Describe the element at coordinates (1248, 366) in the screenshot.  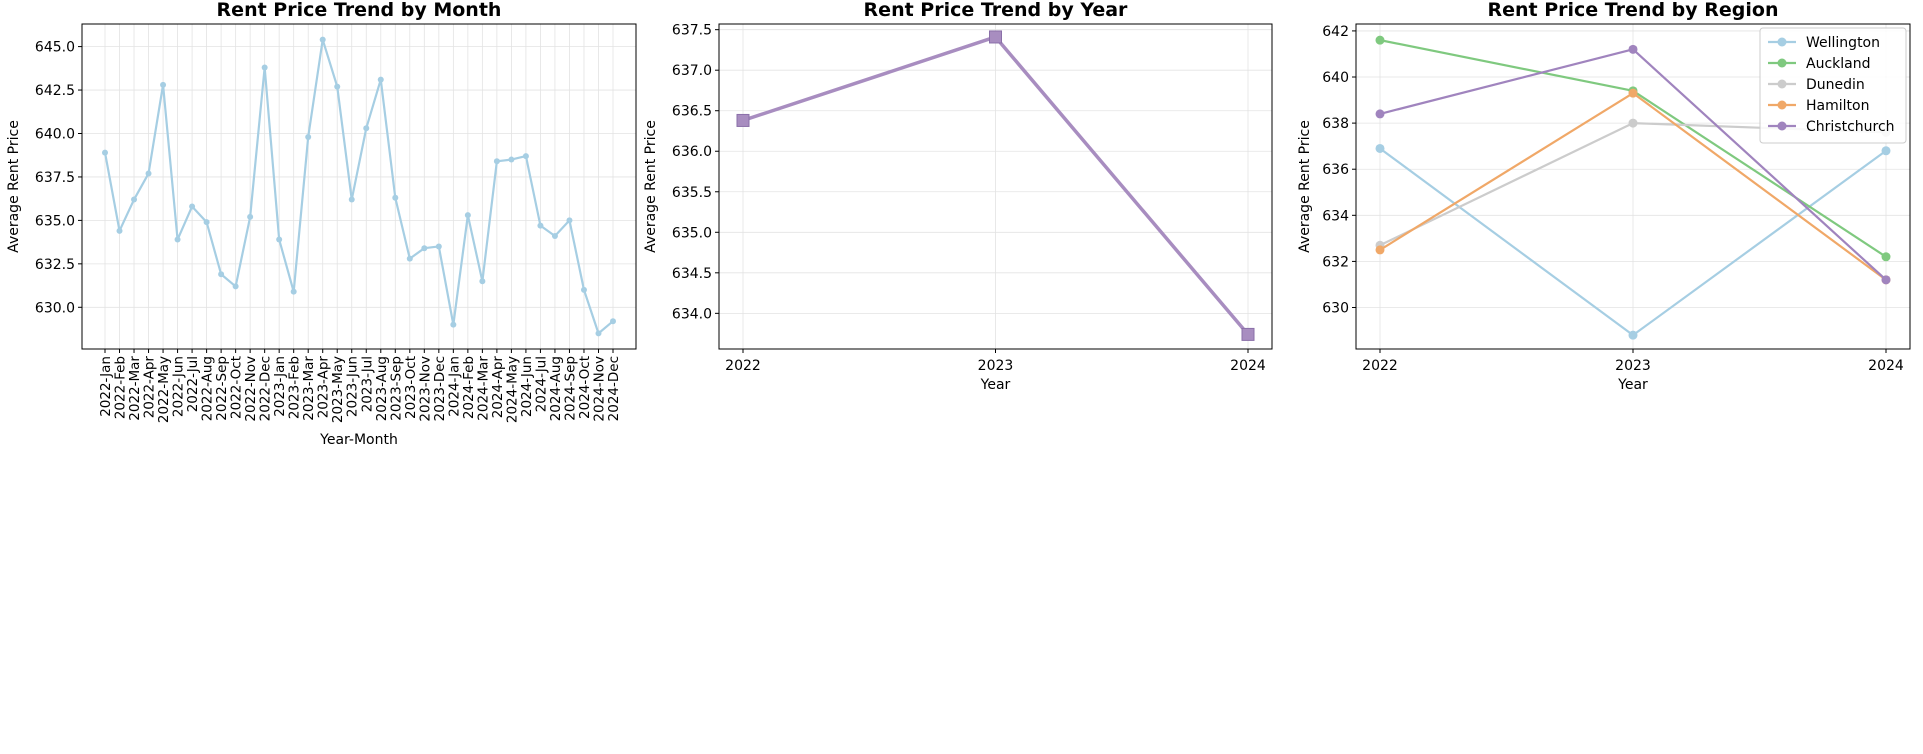
I see `x-tick-label: 2024` at that location.